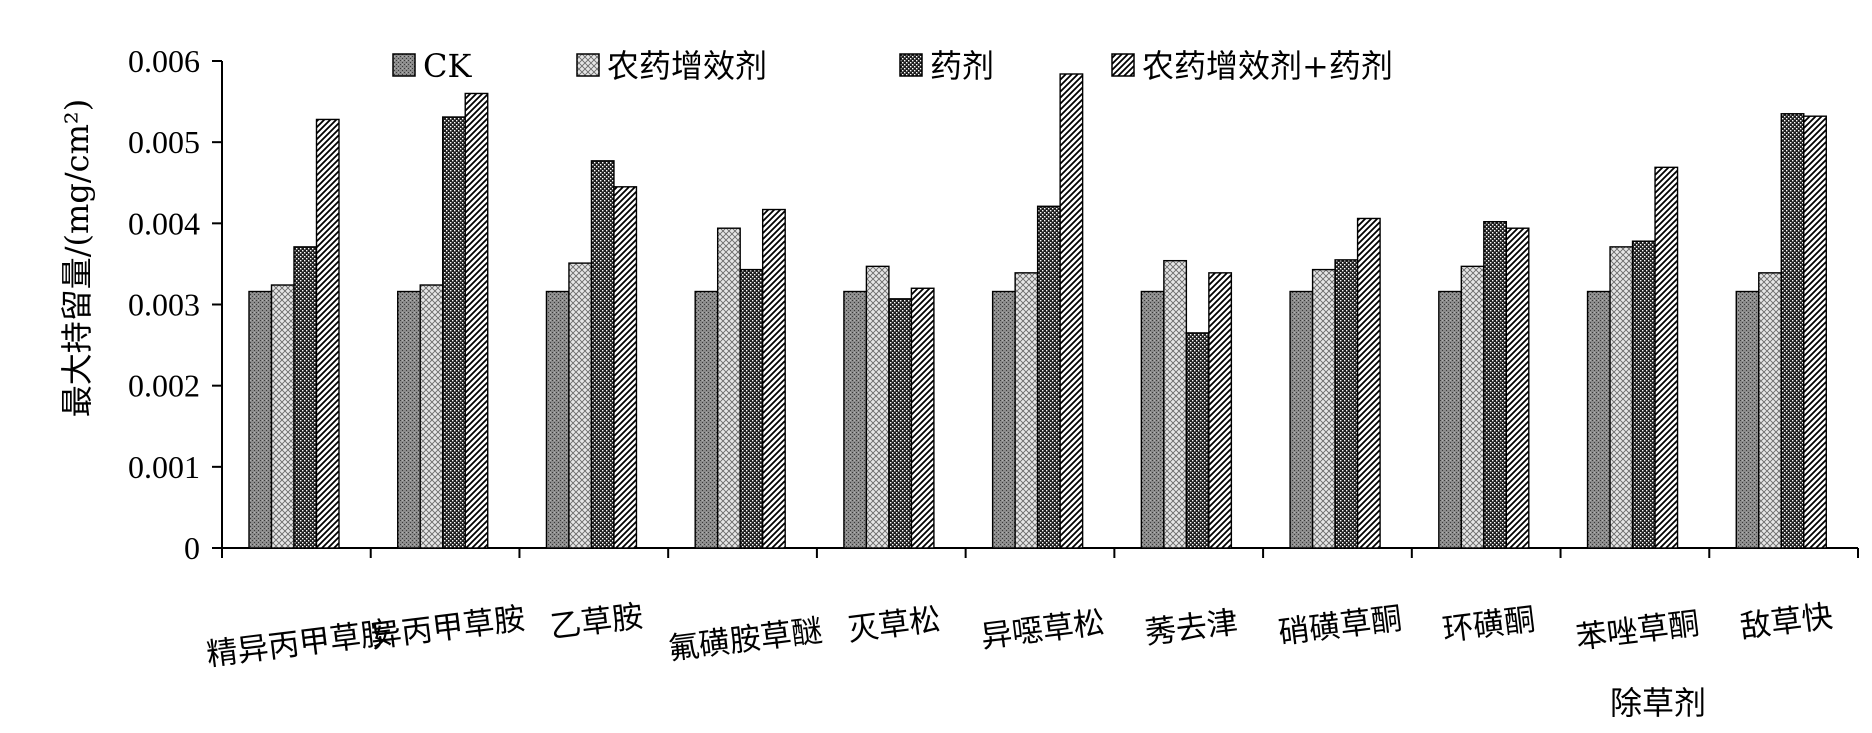 Image resolution: width=1872 pixels, height=733 pixels. I want to click on legend-label-3: 药剂, so click(962, 66).